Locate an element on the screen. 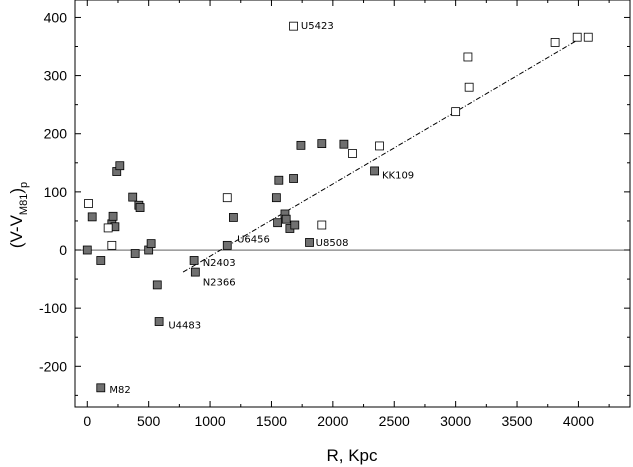  x-tick-label: 3000 is located at coordinates (455, 421).